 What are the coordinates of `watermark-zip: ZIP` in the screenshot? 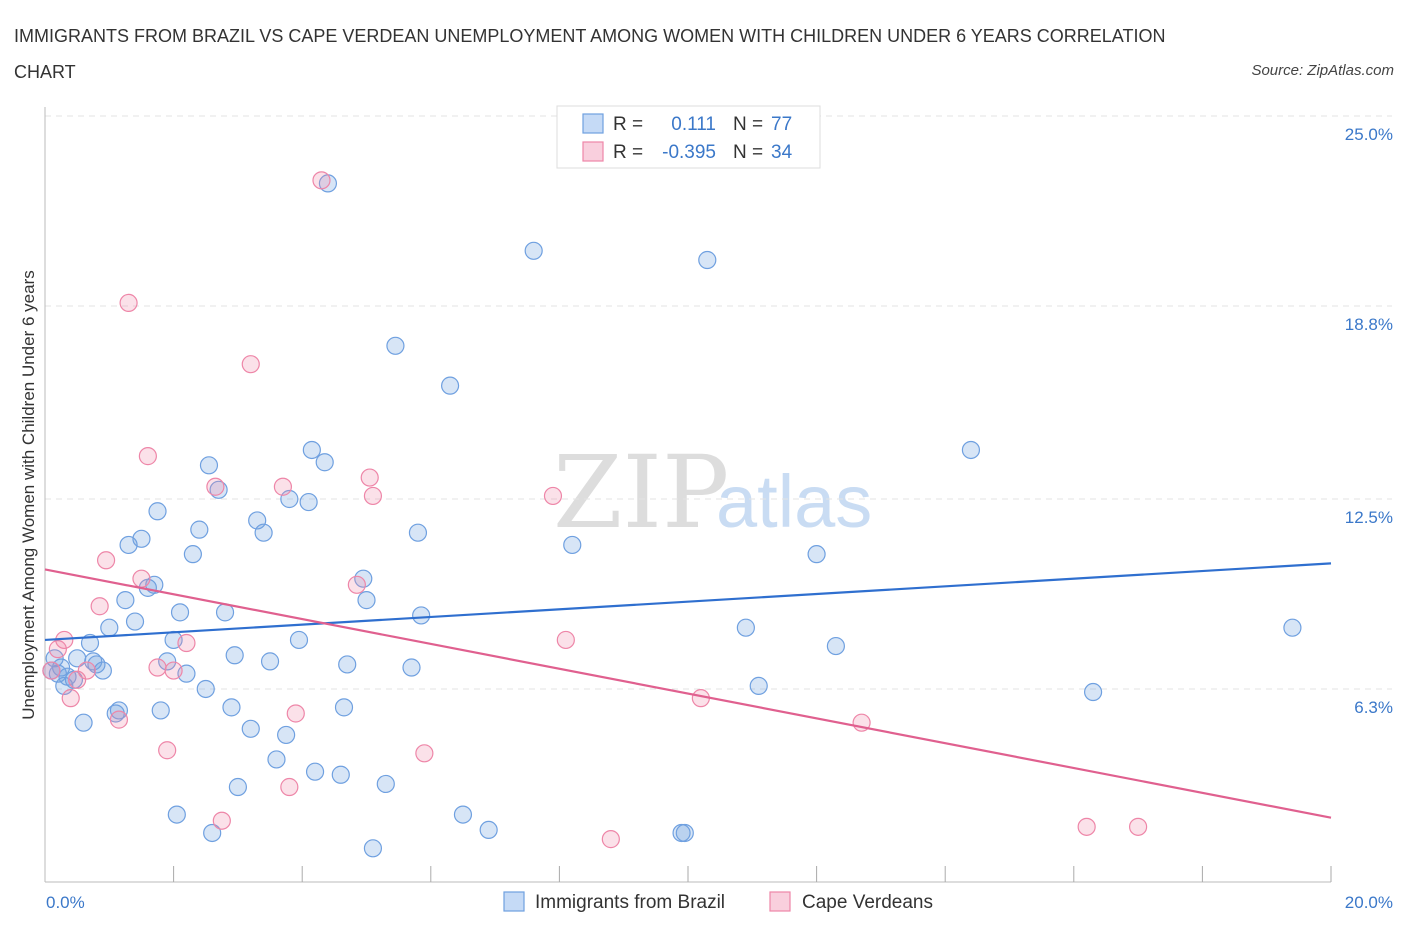 It's located at (641, 492).